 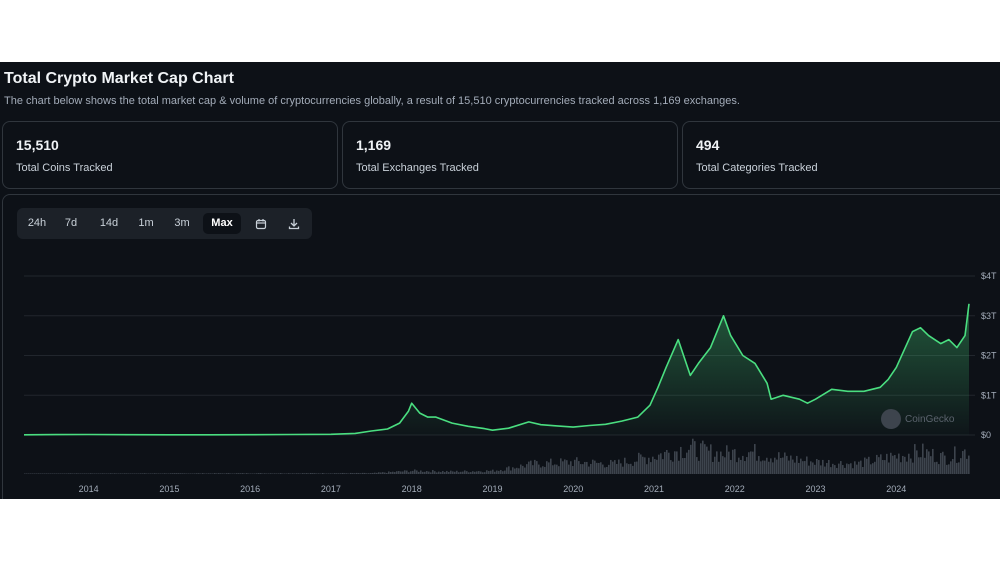 I want to click on range-24h-button: 24h, so click(x=37, y=223).